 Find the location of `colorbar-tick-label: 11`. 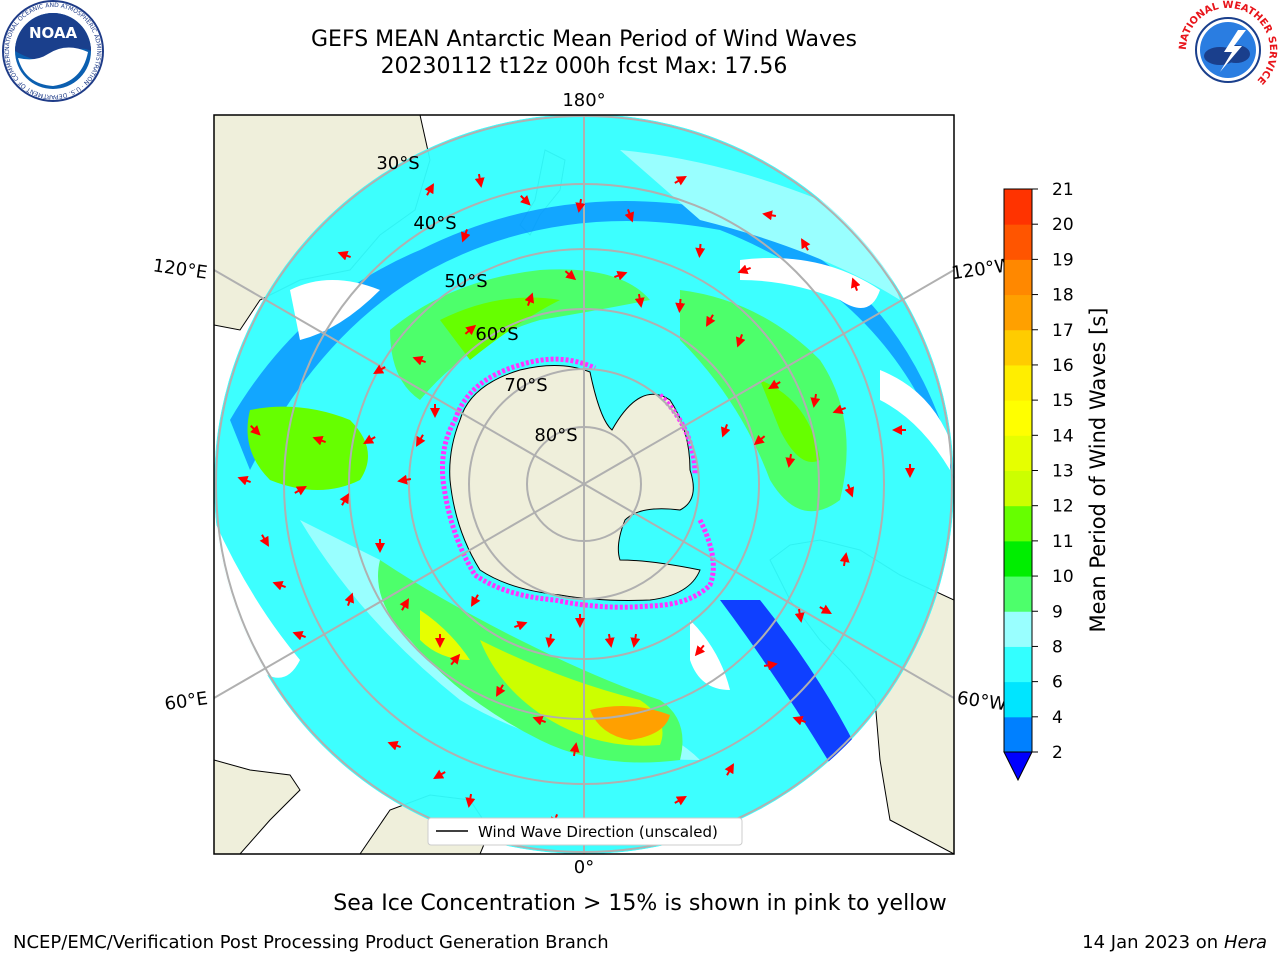

colorbar-tick-label: 11 is located at coordinates (1063, 542).